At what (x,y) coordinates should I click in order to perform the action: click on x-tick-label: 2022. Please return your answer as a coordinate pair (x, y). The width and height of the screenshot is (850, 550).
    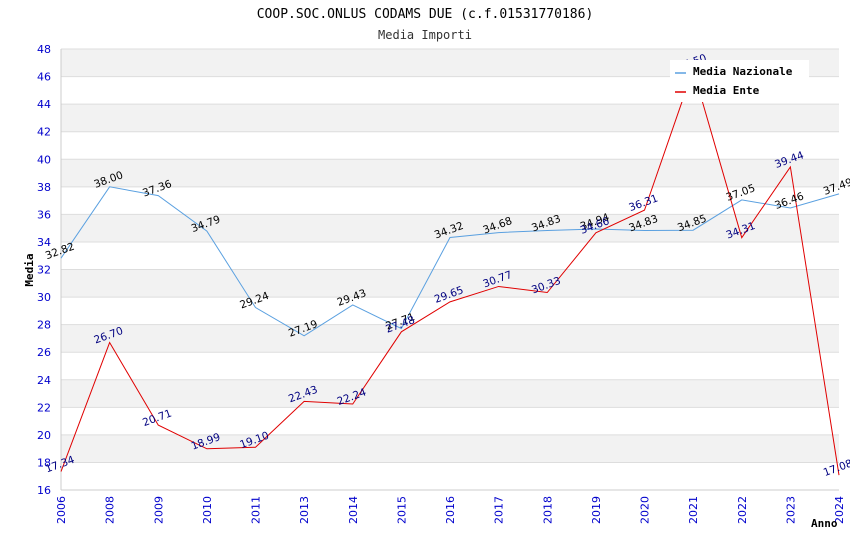
    Looking at the image, I should click on (742, 510).